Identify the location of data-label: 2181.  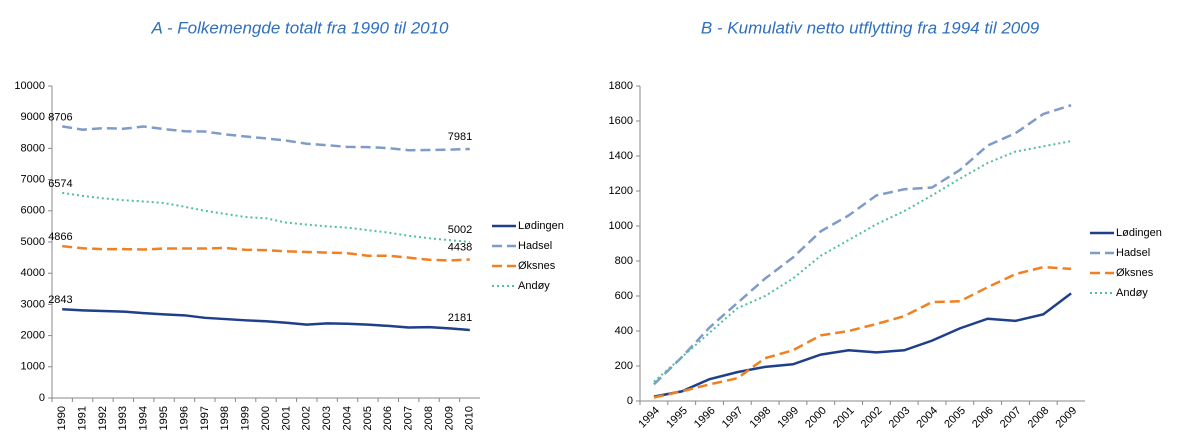
(460, 318).